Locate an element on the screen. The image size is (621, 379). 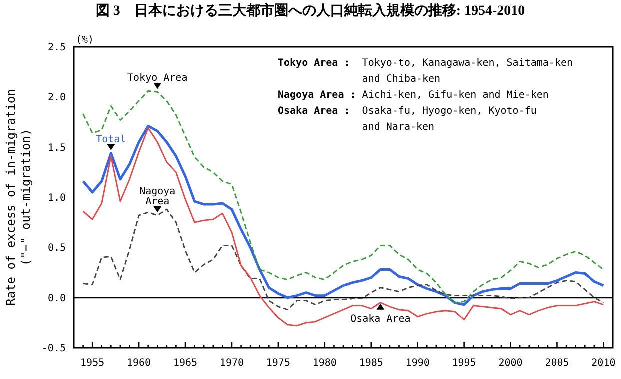
x-tick-label: 1970 is located at coordinates (232, 363).